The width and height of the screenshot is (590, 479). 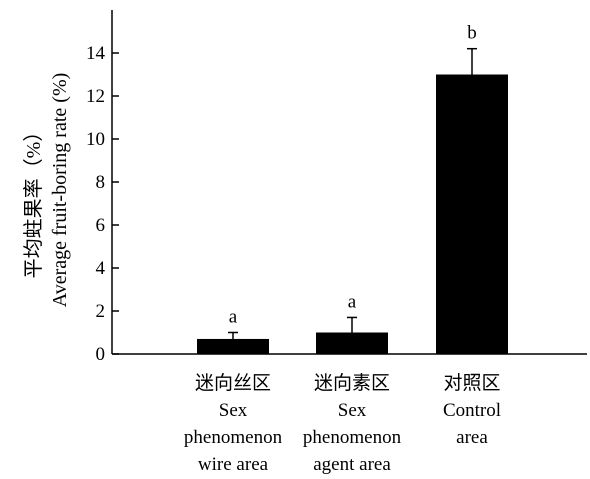 I want to click on y-axis-title-line-2: Average fruit-boring rate (%), so click(x=60, y=190).